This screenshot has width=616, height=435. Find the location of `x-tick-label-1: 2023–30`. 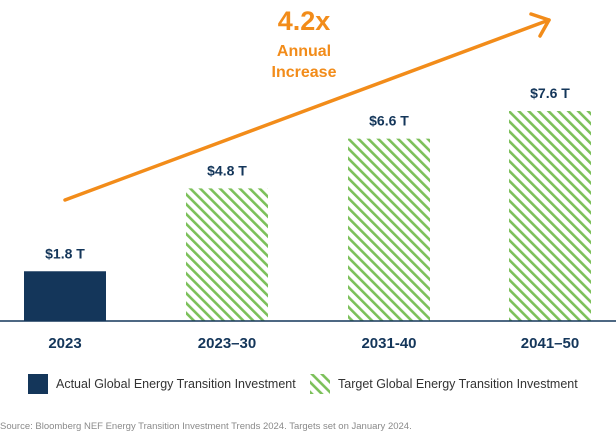

x-tick-label-1: 2023–30 is located at coordinates (227, 343).